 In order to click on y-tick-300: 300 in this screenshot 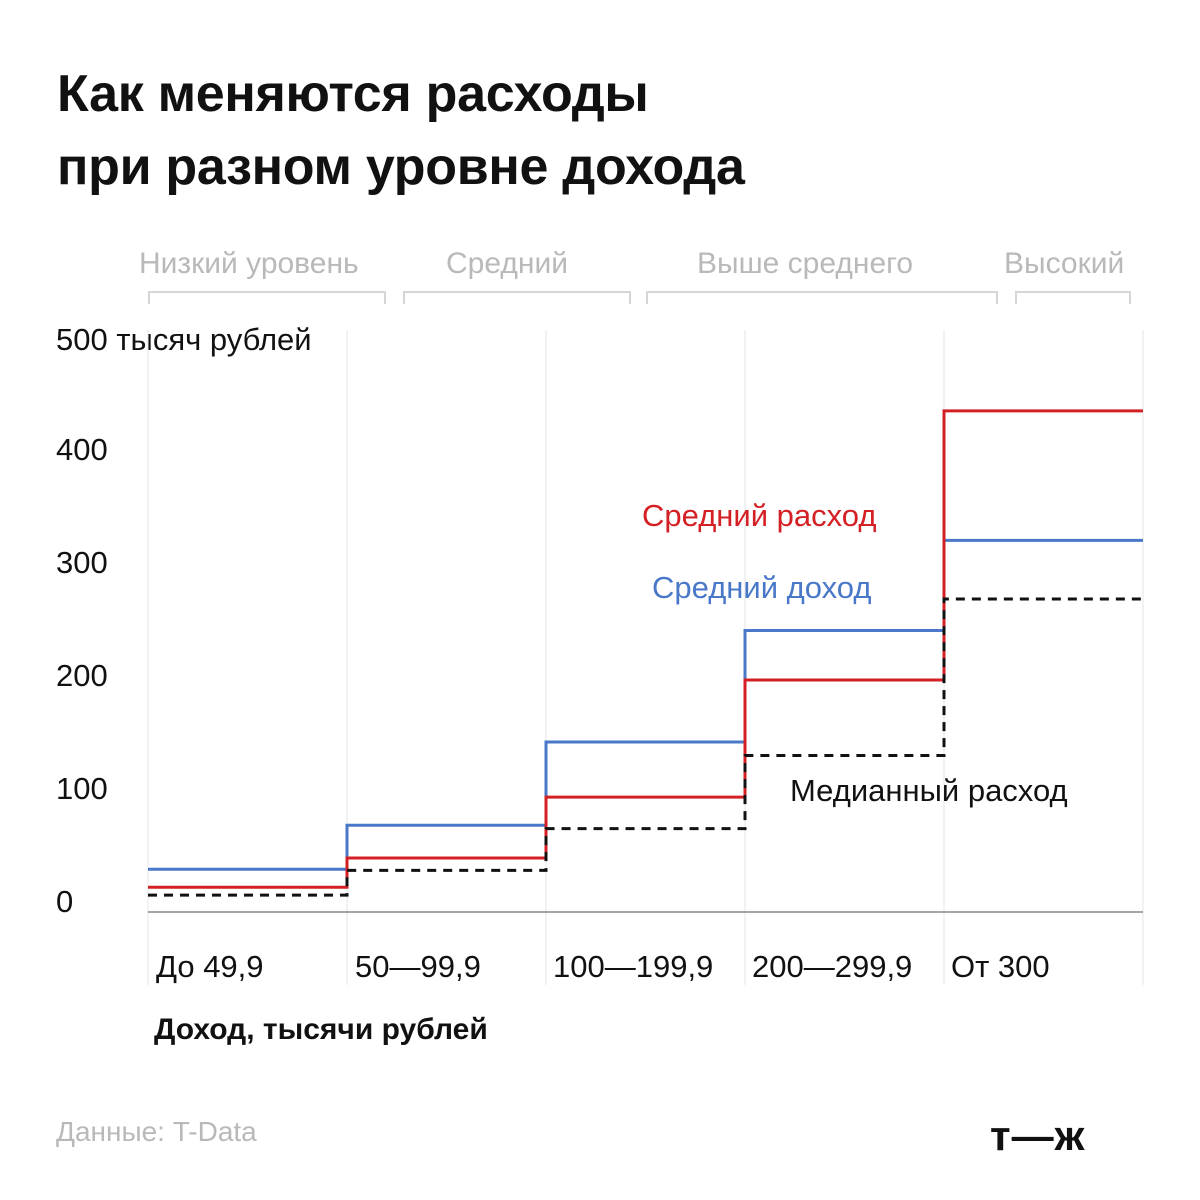, I will do `click(82, 562)`.